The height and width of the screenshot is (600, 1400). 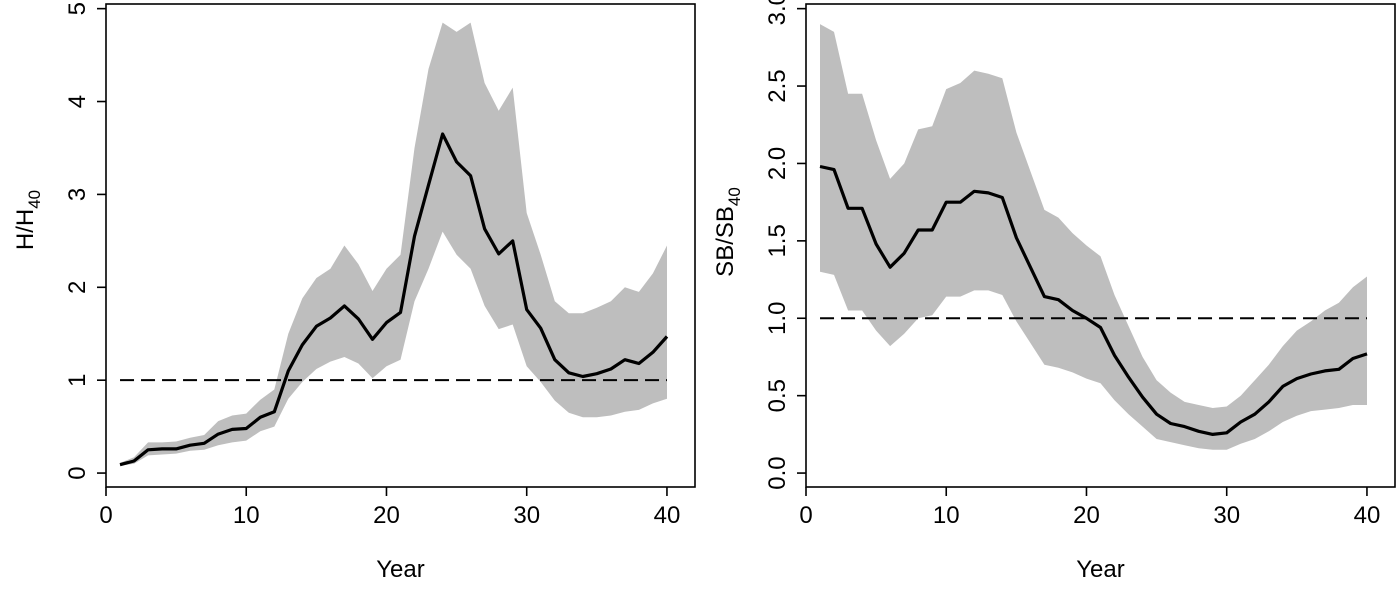 What do you see at coordinates (77, 8) in the screenshot?
I see `y-tick-label: 5` at bounding box center [77, 8].